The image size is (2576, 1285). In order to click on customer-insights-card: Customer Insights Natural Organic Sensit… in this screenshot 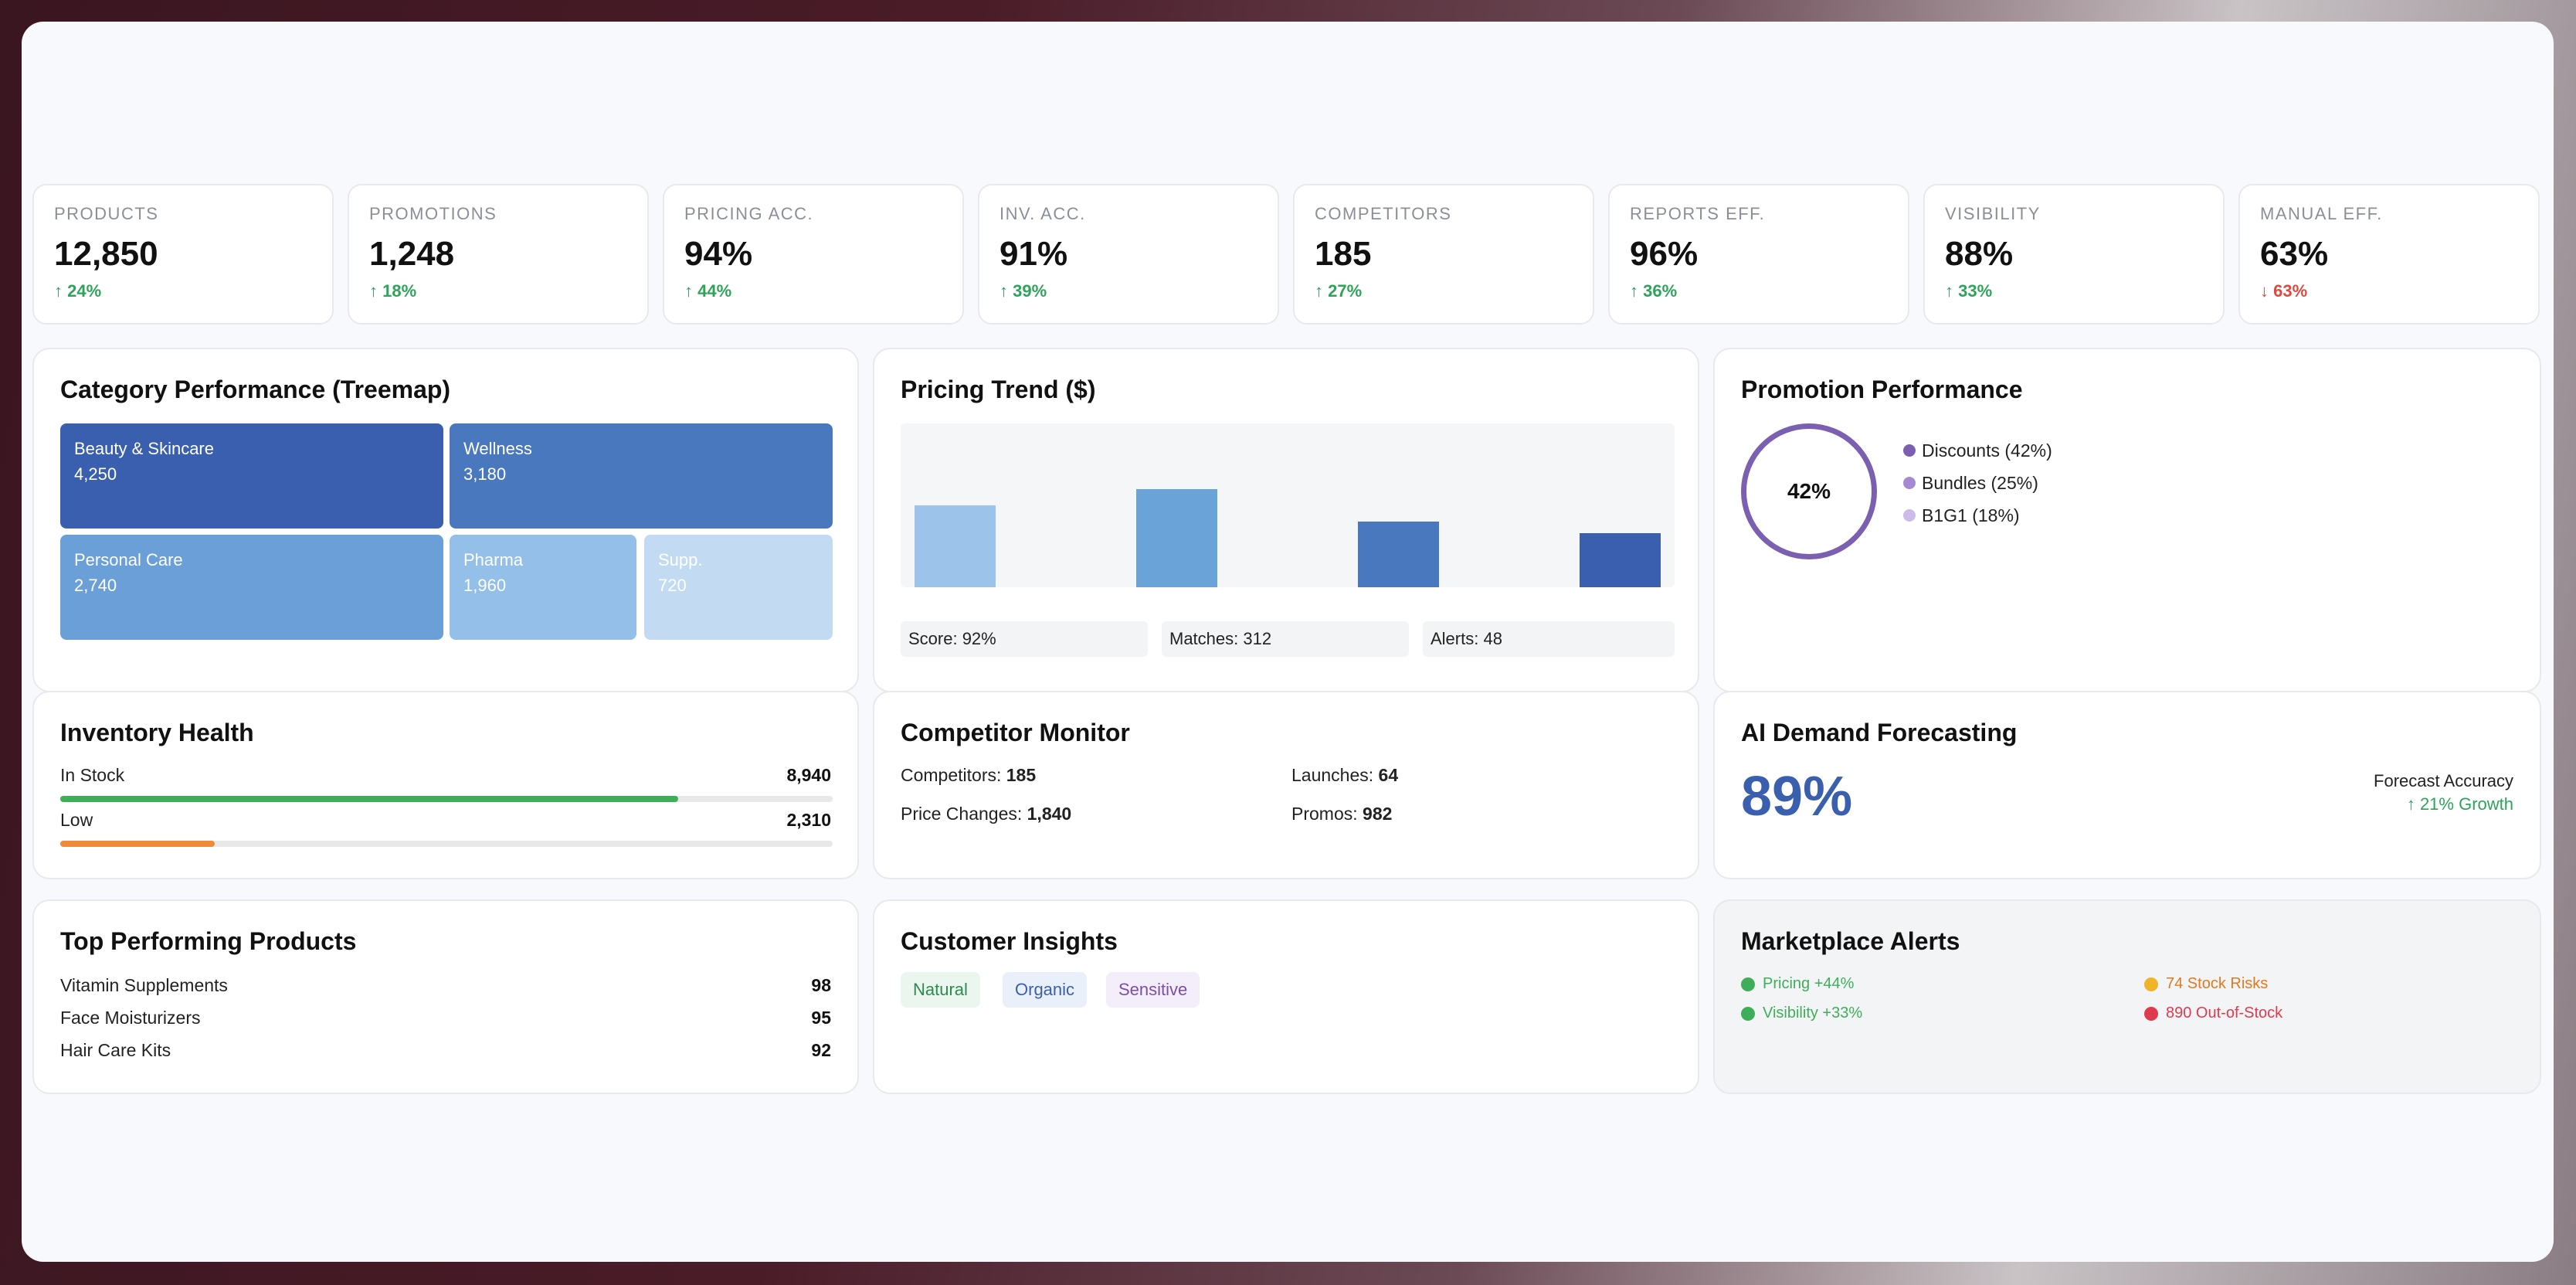, I will do `click(1286, 996)`.